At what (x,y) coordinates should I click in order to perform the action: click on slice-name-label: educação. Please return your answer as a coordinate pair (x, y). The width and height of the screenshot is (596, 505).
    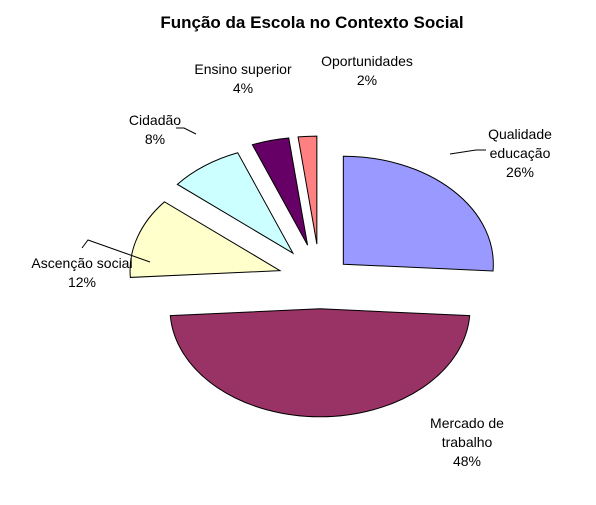
    Looking at the image, I should click on (520, 153).